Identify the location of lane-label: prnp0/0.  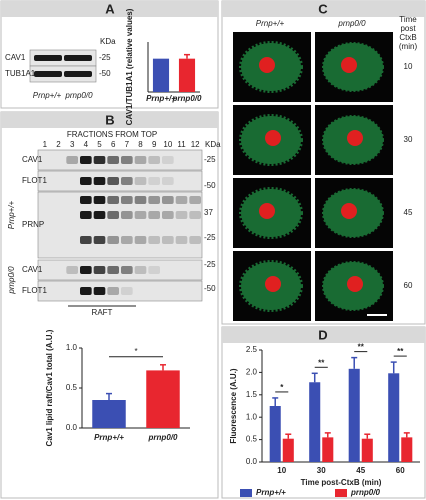
(78, 95).